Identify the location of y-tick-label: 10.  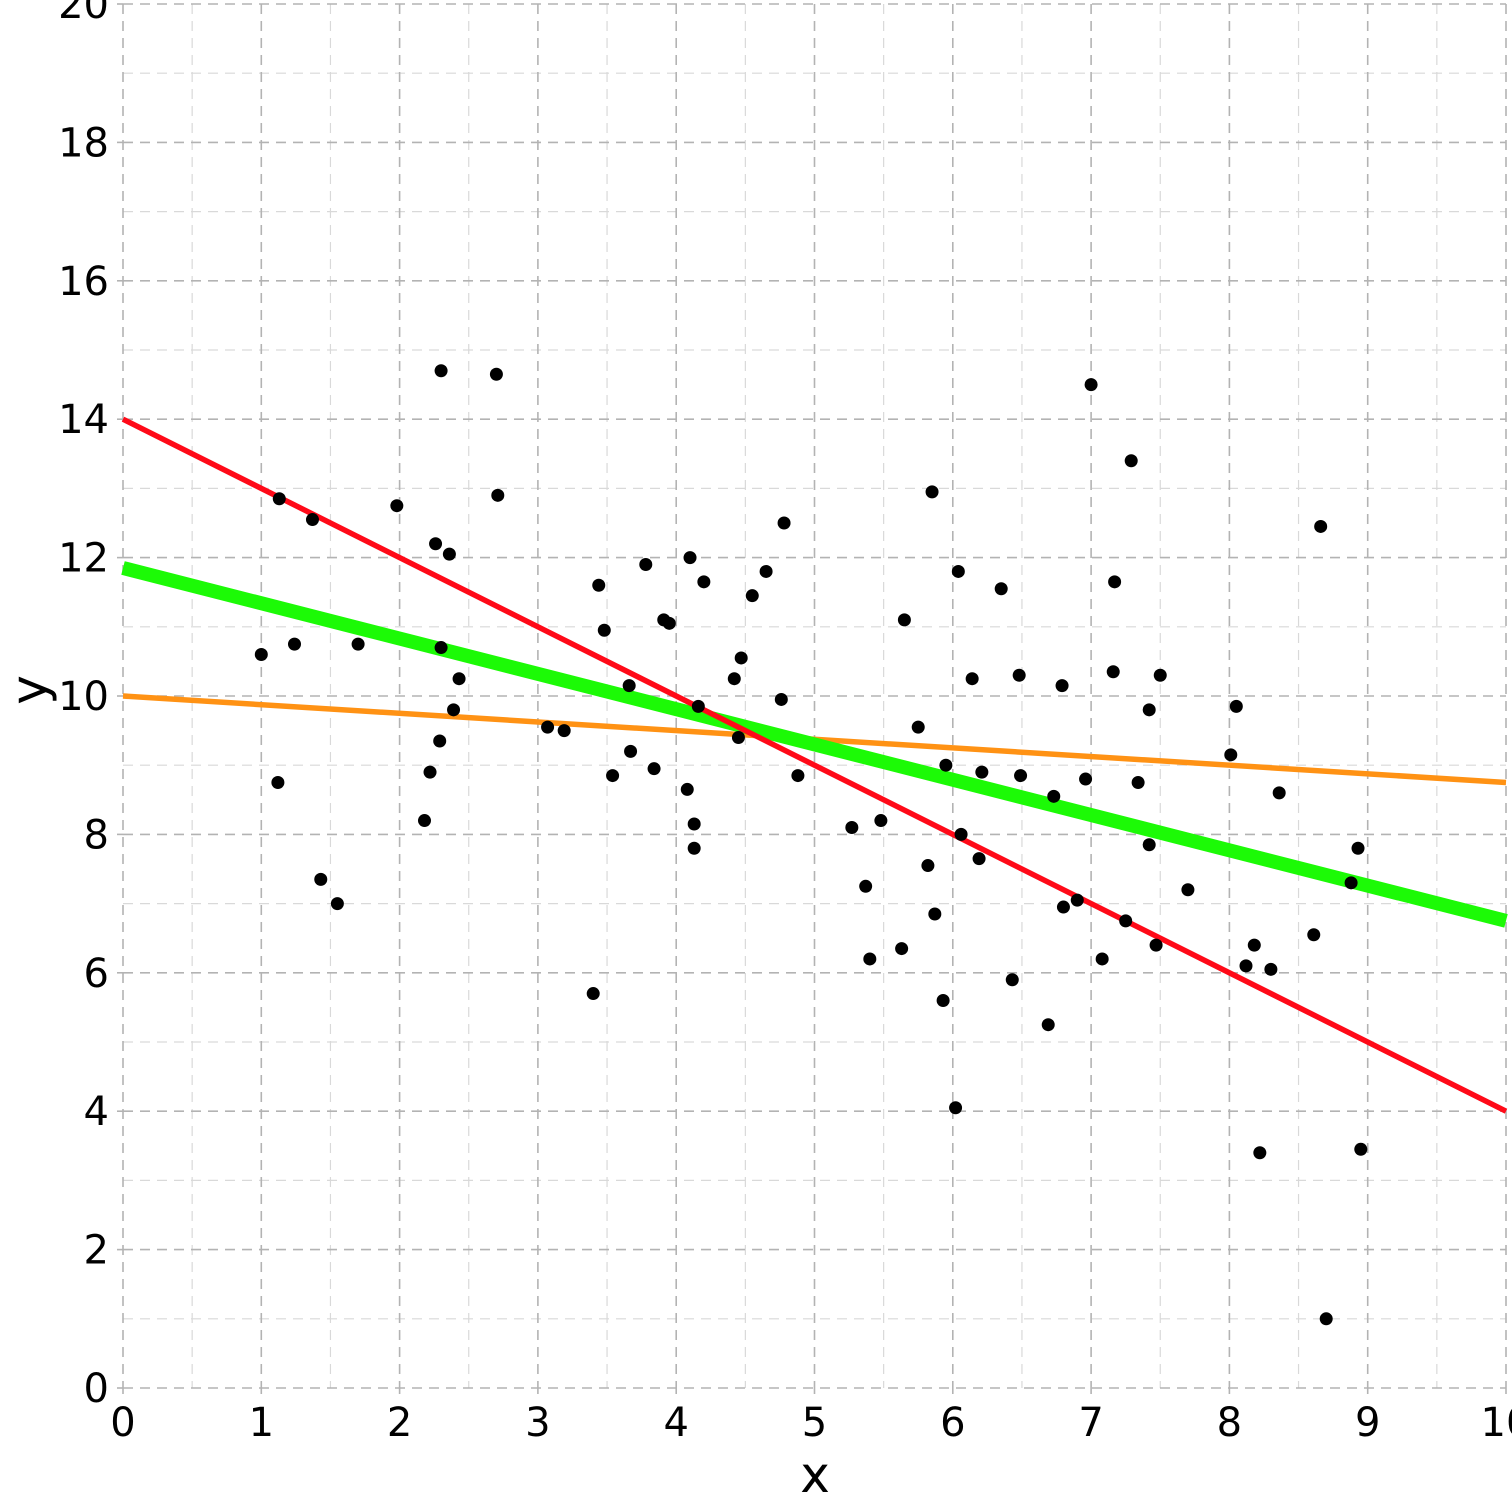
(83, 697).